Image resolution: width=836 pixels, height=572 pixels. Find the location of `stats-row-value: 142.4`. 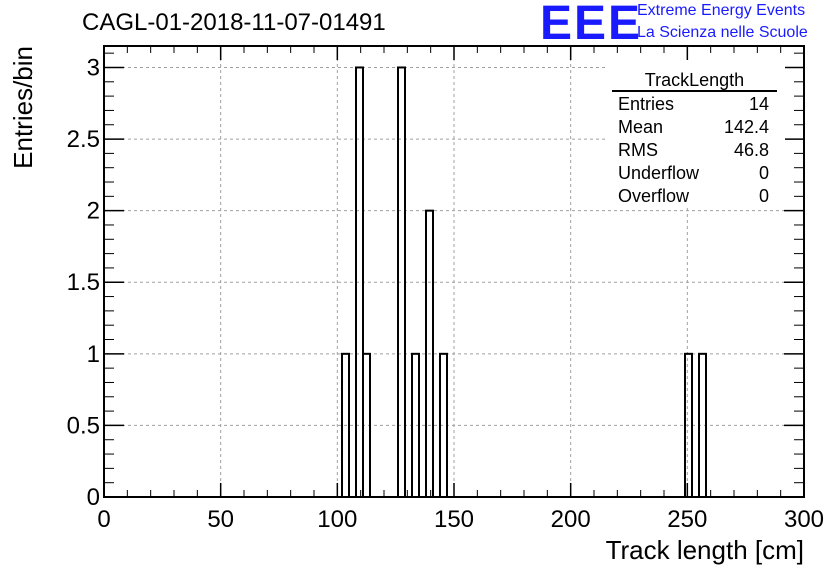

stats-row-value: 142.4 is located at coordinates (746, 127).